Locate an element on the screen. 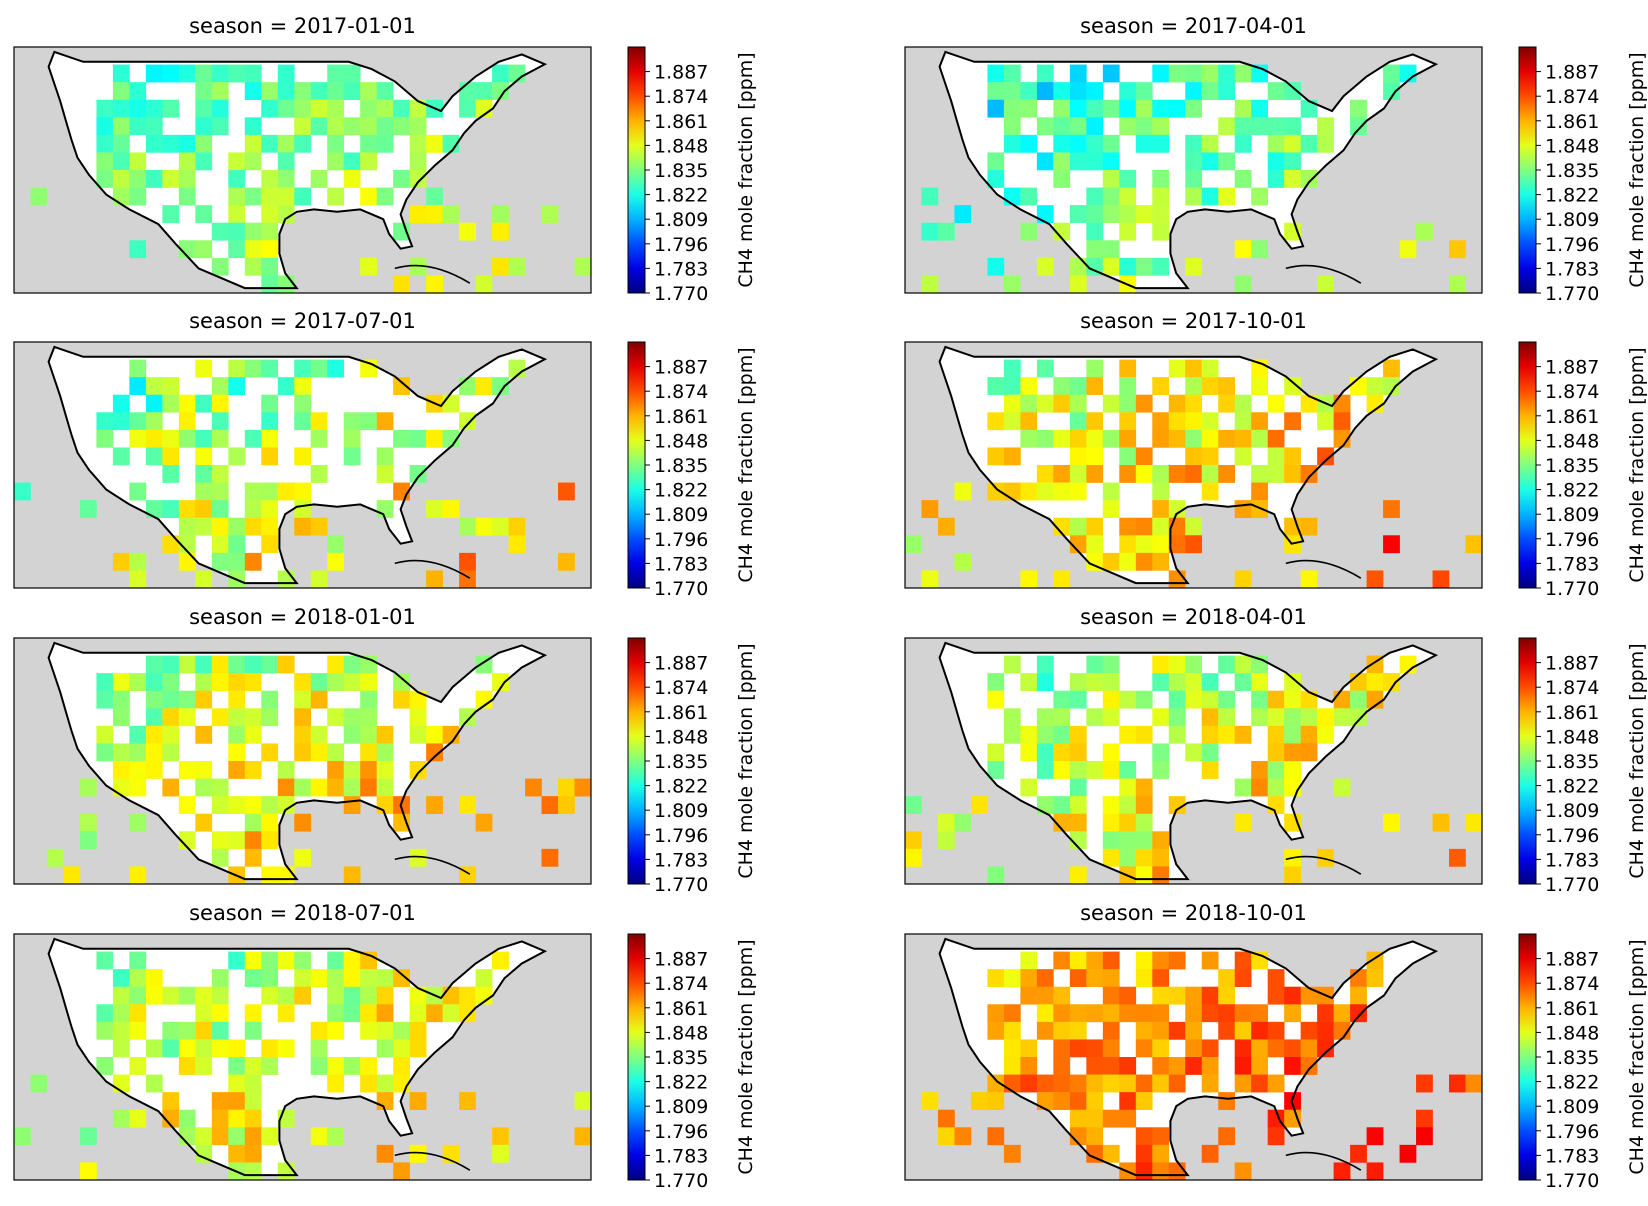 Image resolution: width=1648 pixels, height=1206 pixels. panel-title: season = 2018-10-01 is located at coordinates (1193, 913).